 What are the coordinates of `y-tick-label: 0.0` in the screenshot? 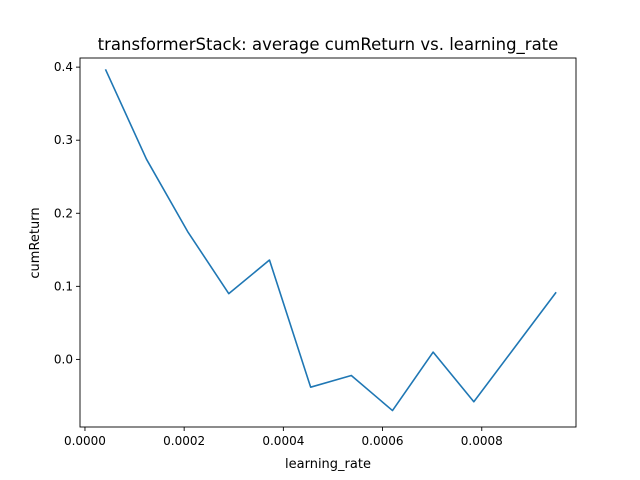 It's located at (63, 359).